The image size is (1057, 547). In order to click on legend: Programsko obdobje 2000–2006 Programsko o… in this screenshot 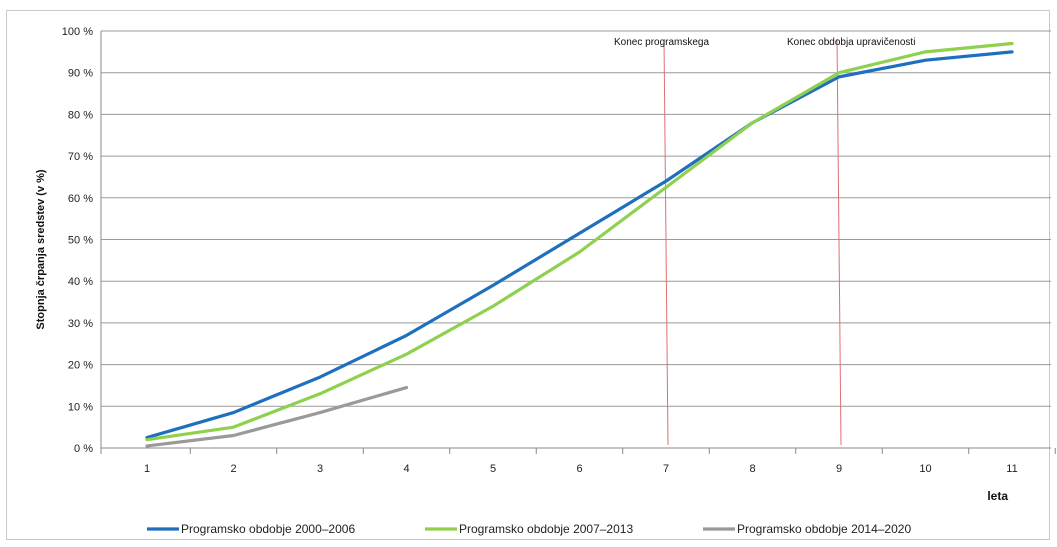, I will do `click(529, 529)`.